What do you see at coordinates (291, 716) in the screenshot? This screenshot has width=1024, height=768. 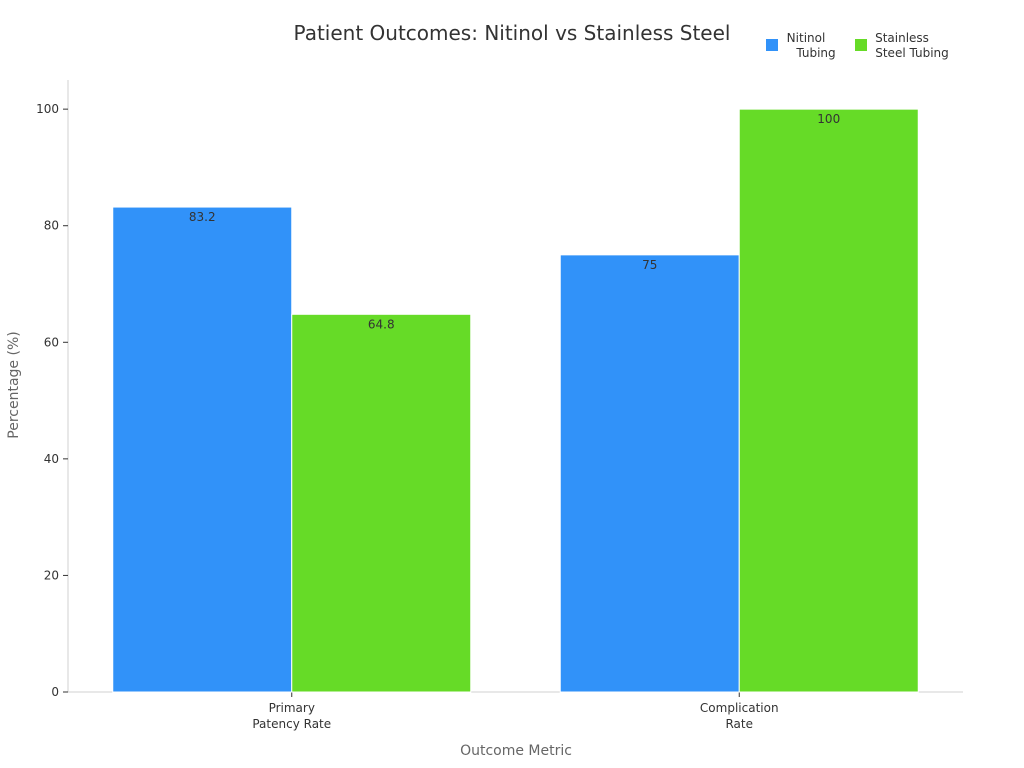 I see `x-tick-label: Primary Patency Rate` at bounding box center [291, 716].